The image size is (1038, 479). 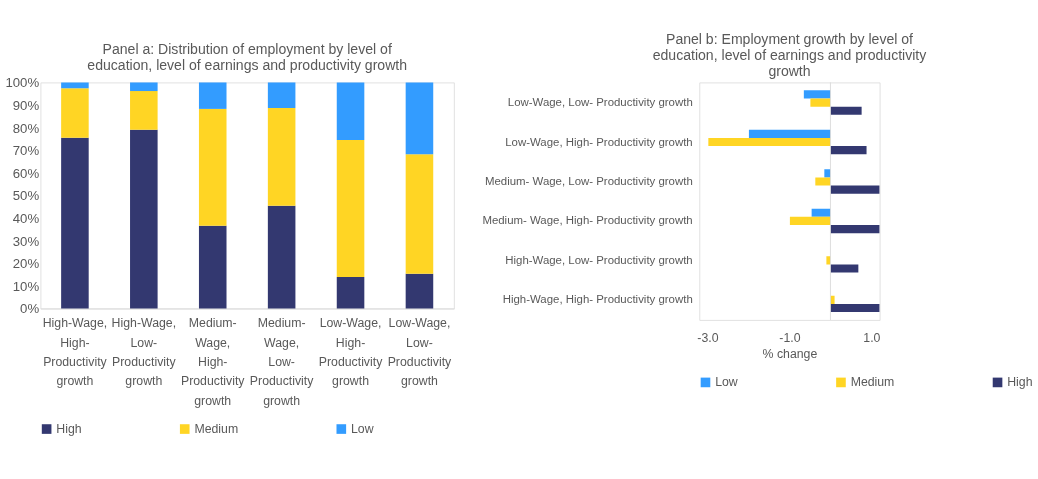 I want to click on x-tick-label: Low-Wage, High- Productivity growth, so click(x=351, y=352).